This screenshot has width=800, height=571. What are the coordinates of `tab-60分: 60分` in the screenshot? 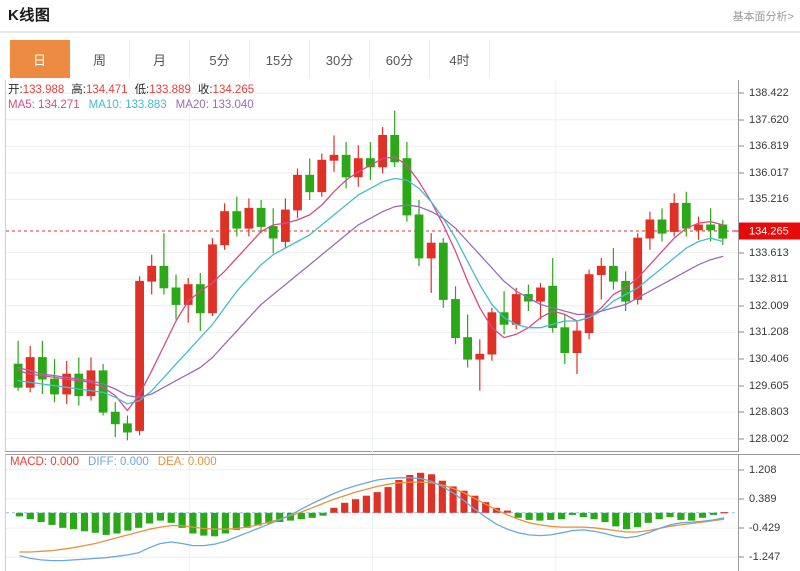 It's located at (400, 59).